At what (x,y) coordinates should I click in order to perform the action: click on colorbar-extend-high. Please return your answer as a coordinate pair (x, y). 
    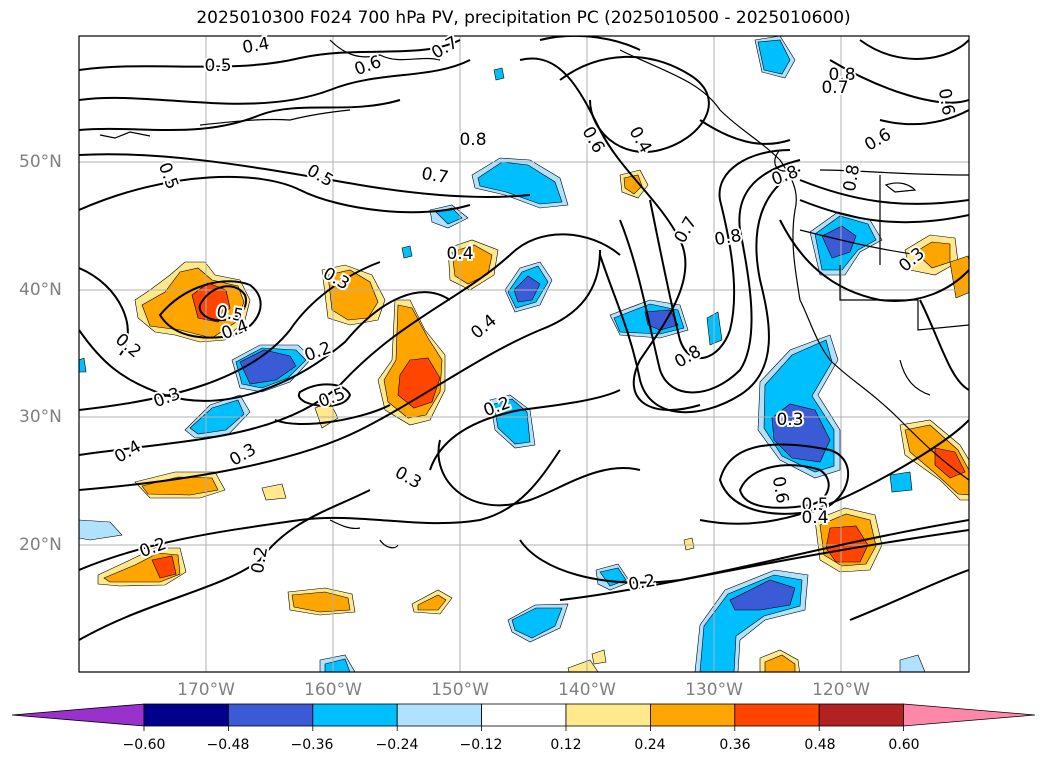
    Looking at the image, I should click on (969, 715).